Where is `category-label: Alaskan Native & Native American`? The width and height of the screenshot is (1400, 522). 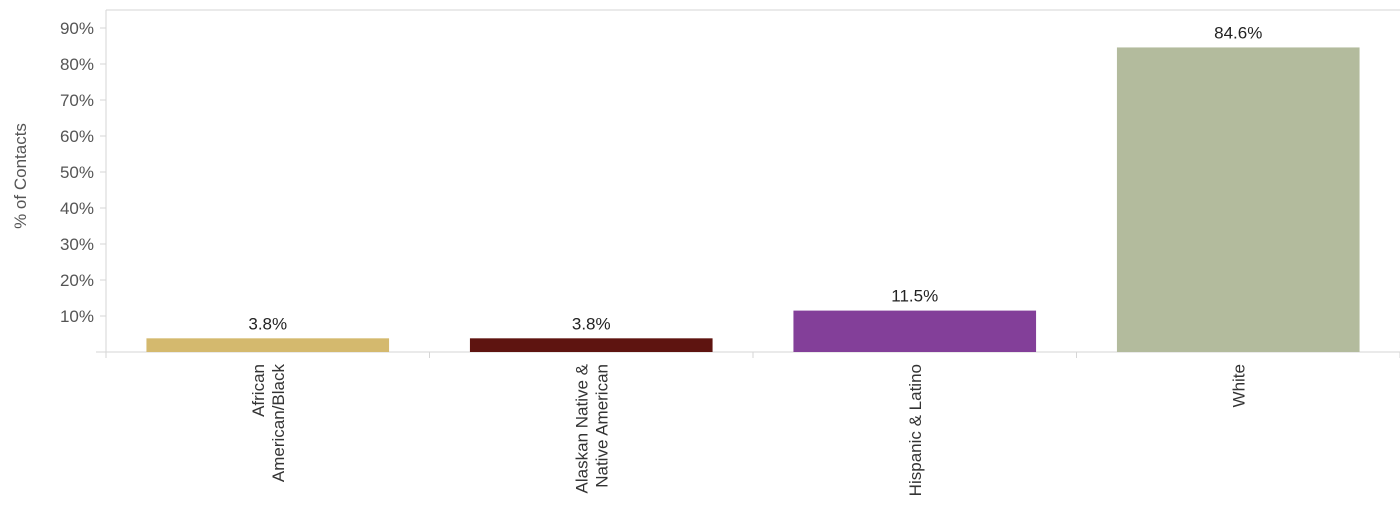 category-label: Alaskan Native & Native American is located at coordinates (591, 428).